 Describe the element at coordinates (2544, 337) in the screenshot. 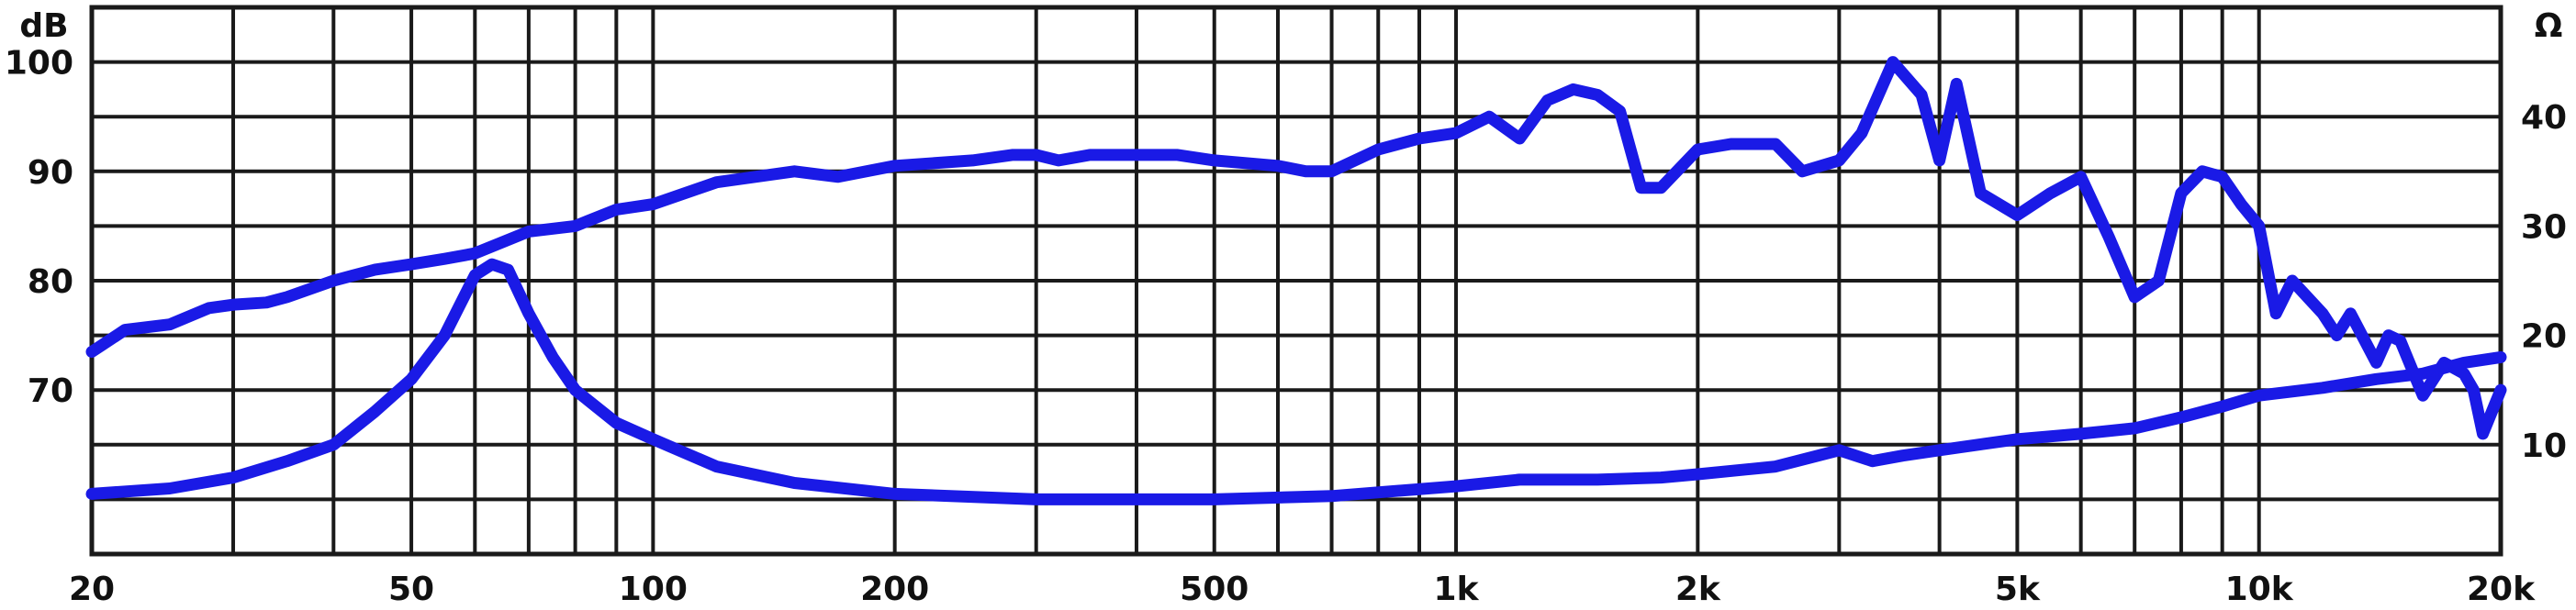

I see `right-y-tick-label: 20` at that location.